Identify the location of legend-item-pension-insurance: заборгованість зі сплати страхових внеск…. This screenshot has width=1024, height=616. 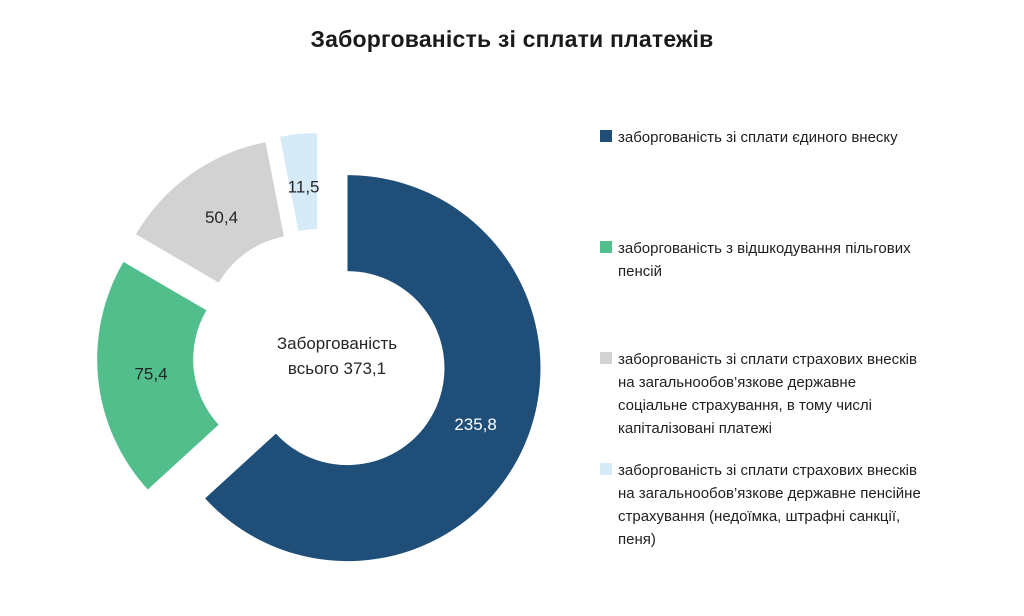
(762, 505).